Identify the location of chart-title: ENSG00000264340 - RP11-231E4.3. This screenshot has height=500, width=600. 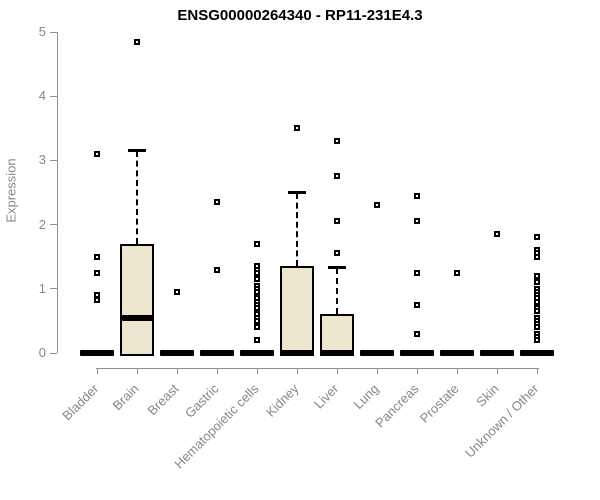
(300, 15).